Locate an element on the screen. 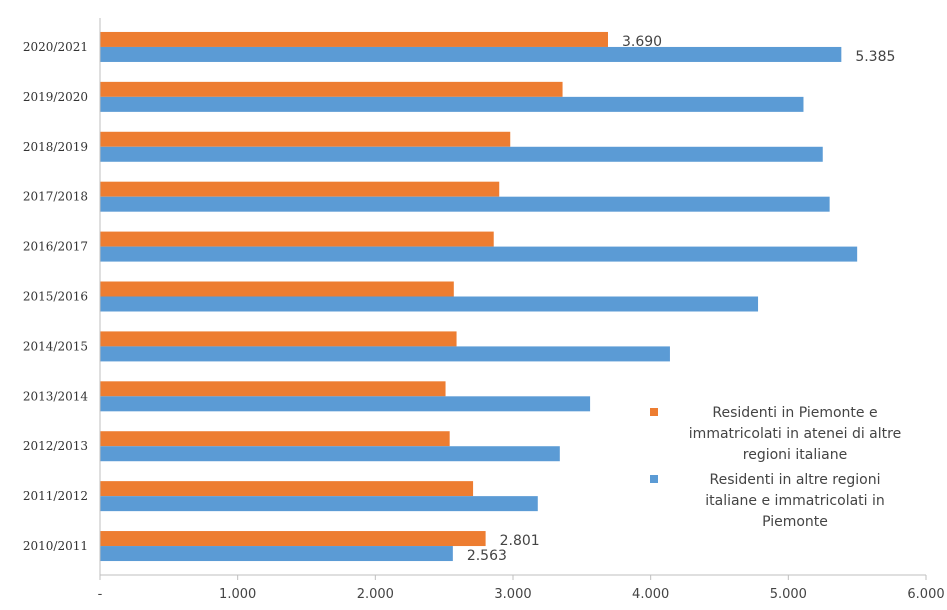  data-label: 5.385 is located at coordinates (875, 57).